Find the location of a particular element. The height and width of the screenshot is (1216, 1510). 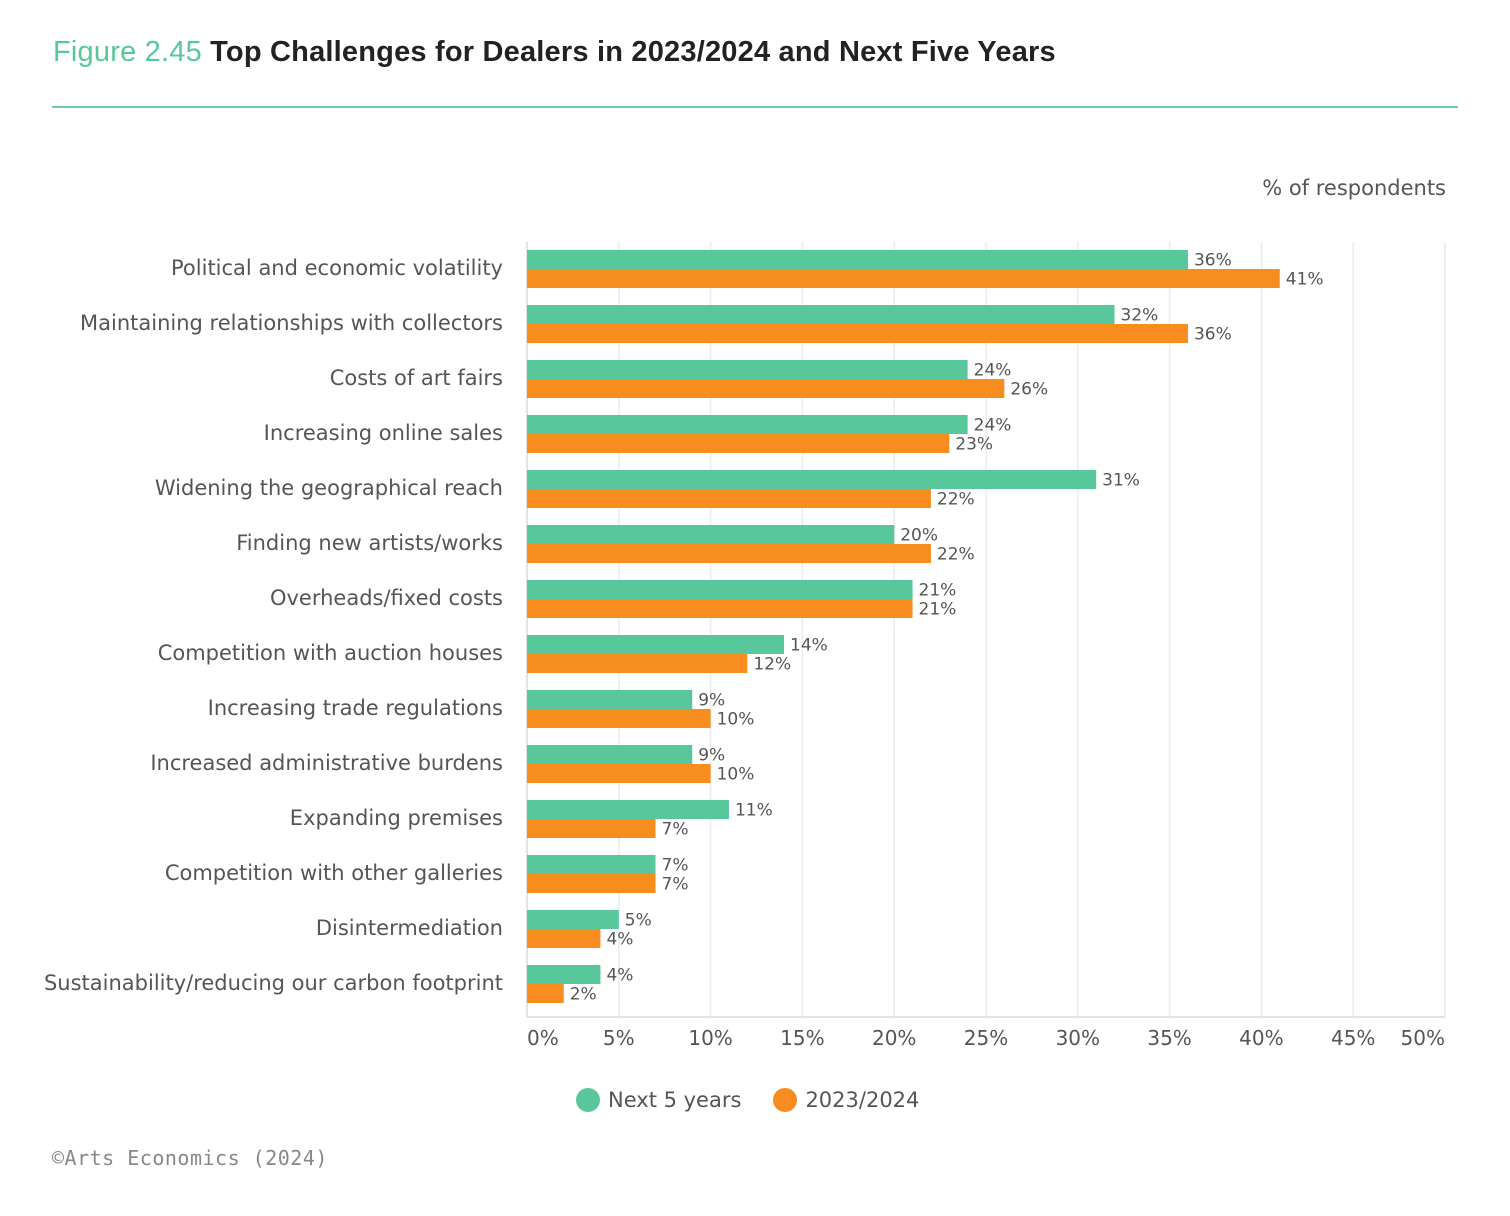

data-label-current: 4% is located at coordinates (619, 940).